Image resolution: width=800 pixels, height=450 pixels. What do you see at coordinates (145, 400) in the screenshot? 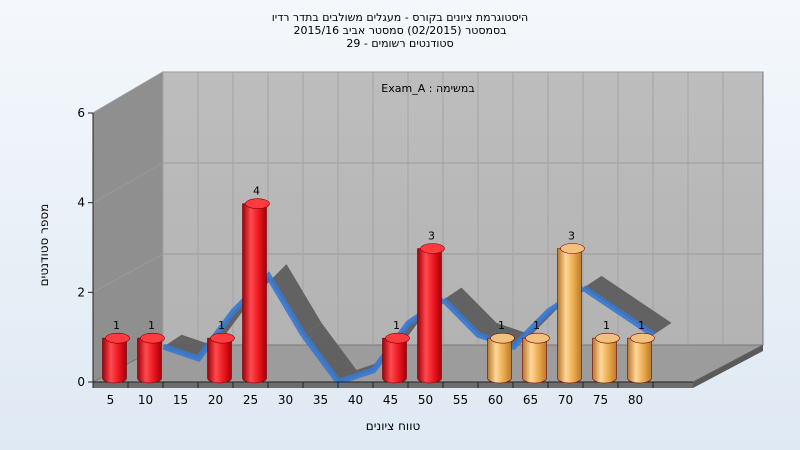
I see `x-tick-label: 10` at bounding box center [145, 400].